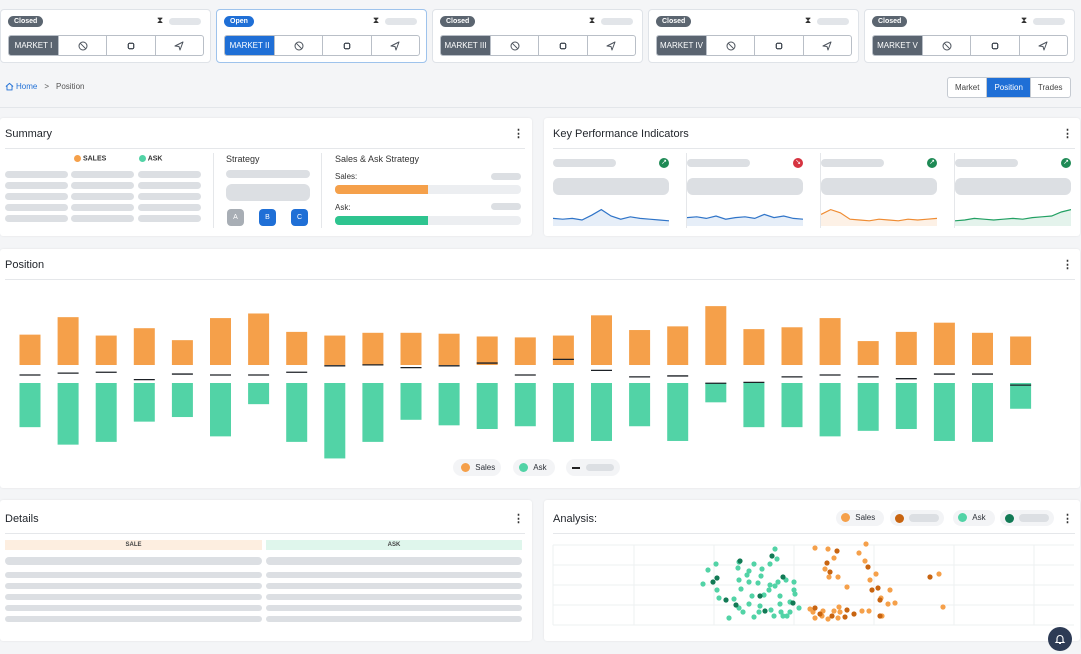  What do you see at coordinates (967, 87) in the screenshot?
I see `tab-market: Market` at bounding box center [967, 87].